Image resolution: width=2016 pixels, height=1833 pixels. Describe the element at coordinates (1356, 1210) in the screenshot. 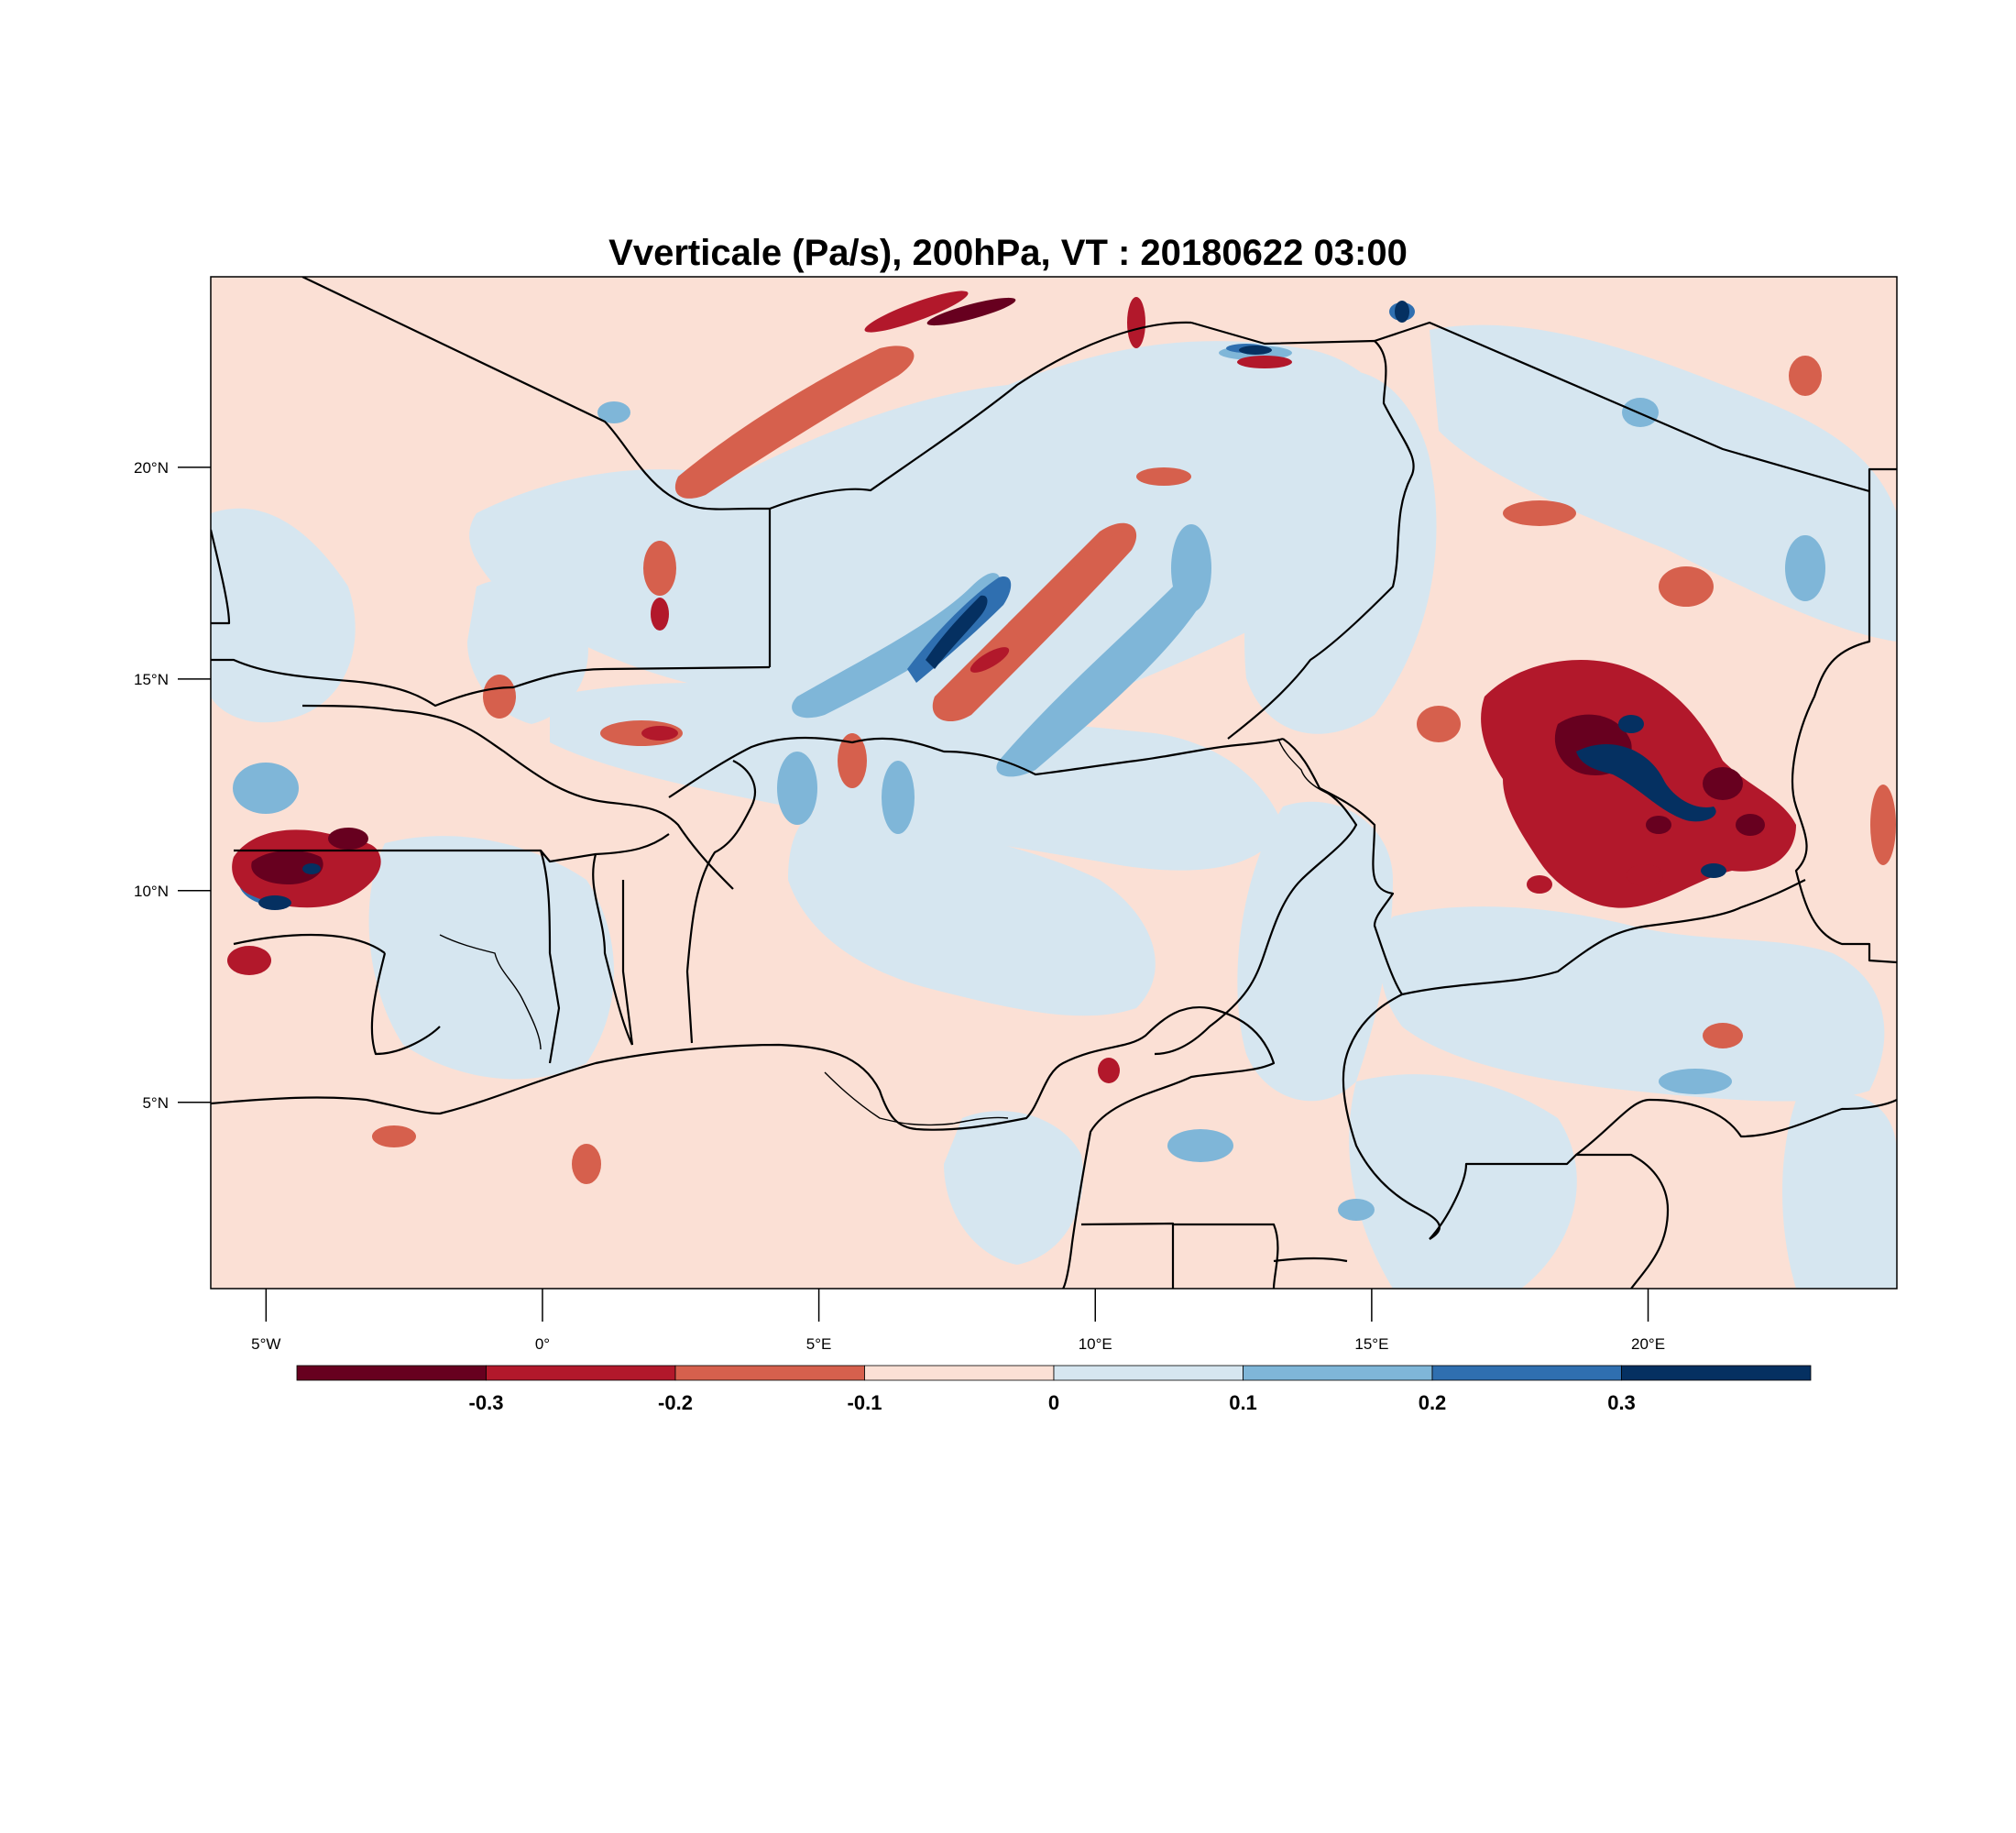

I see `blob-h` at that location.